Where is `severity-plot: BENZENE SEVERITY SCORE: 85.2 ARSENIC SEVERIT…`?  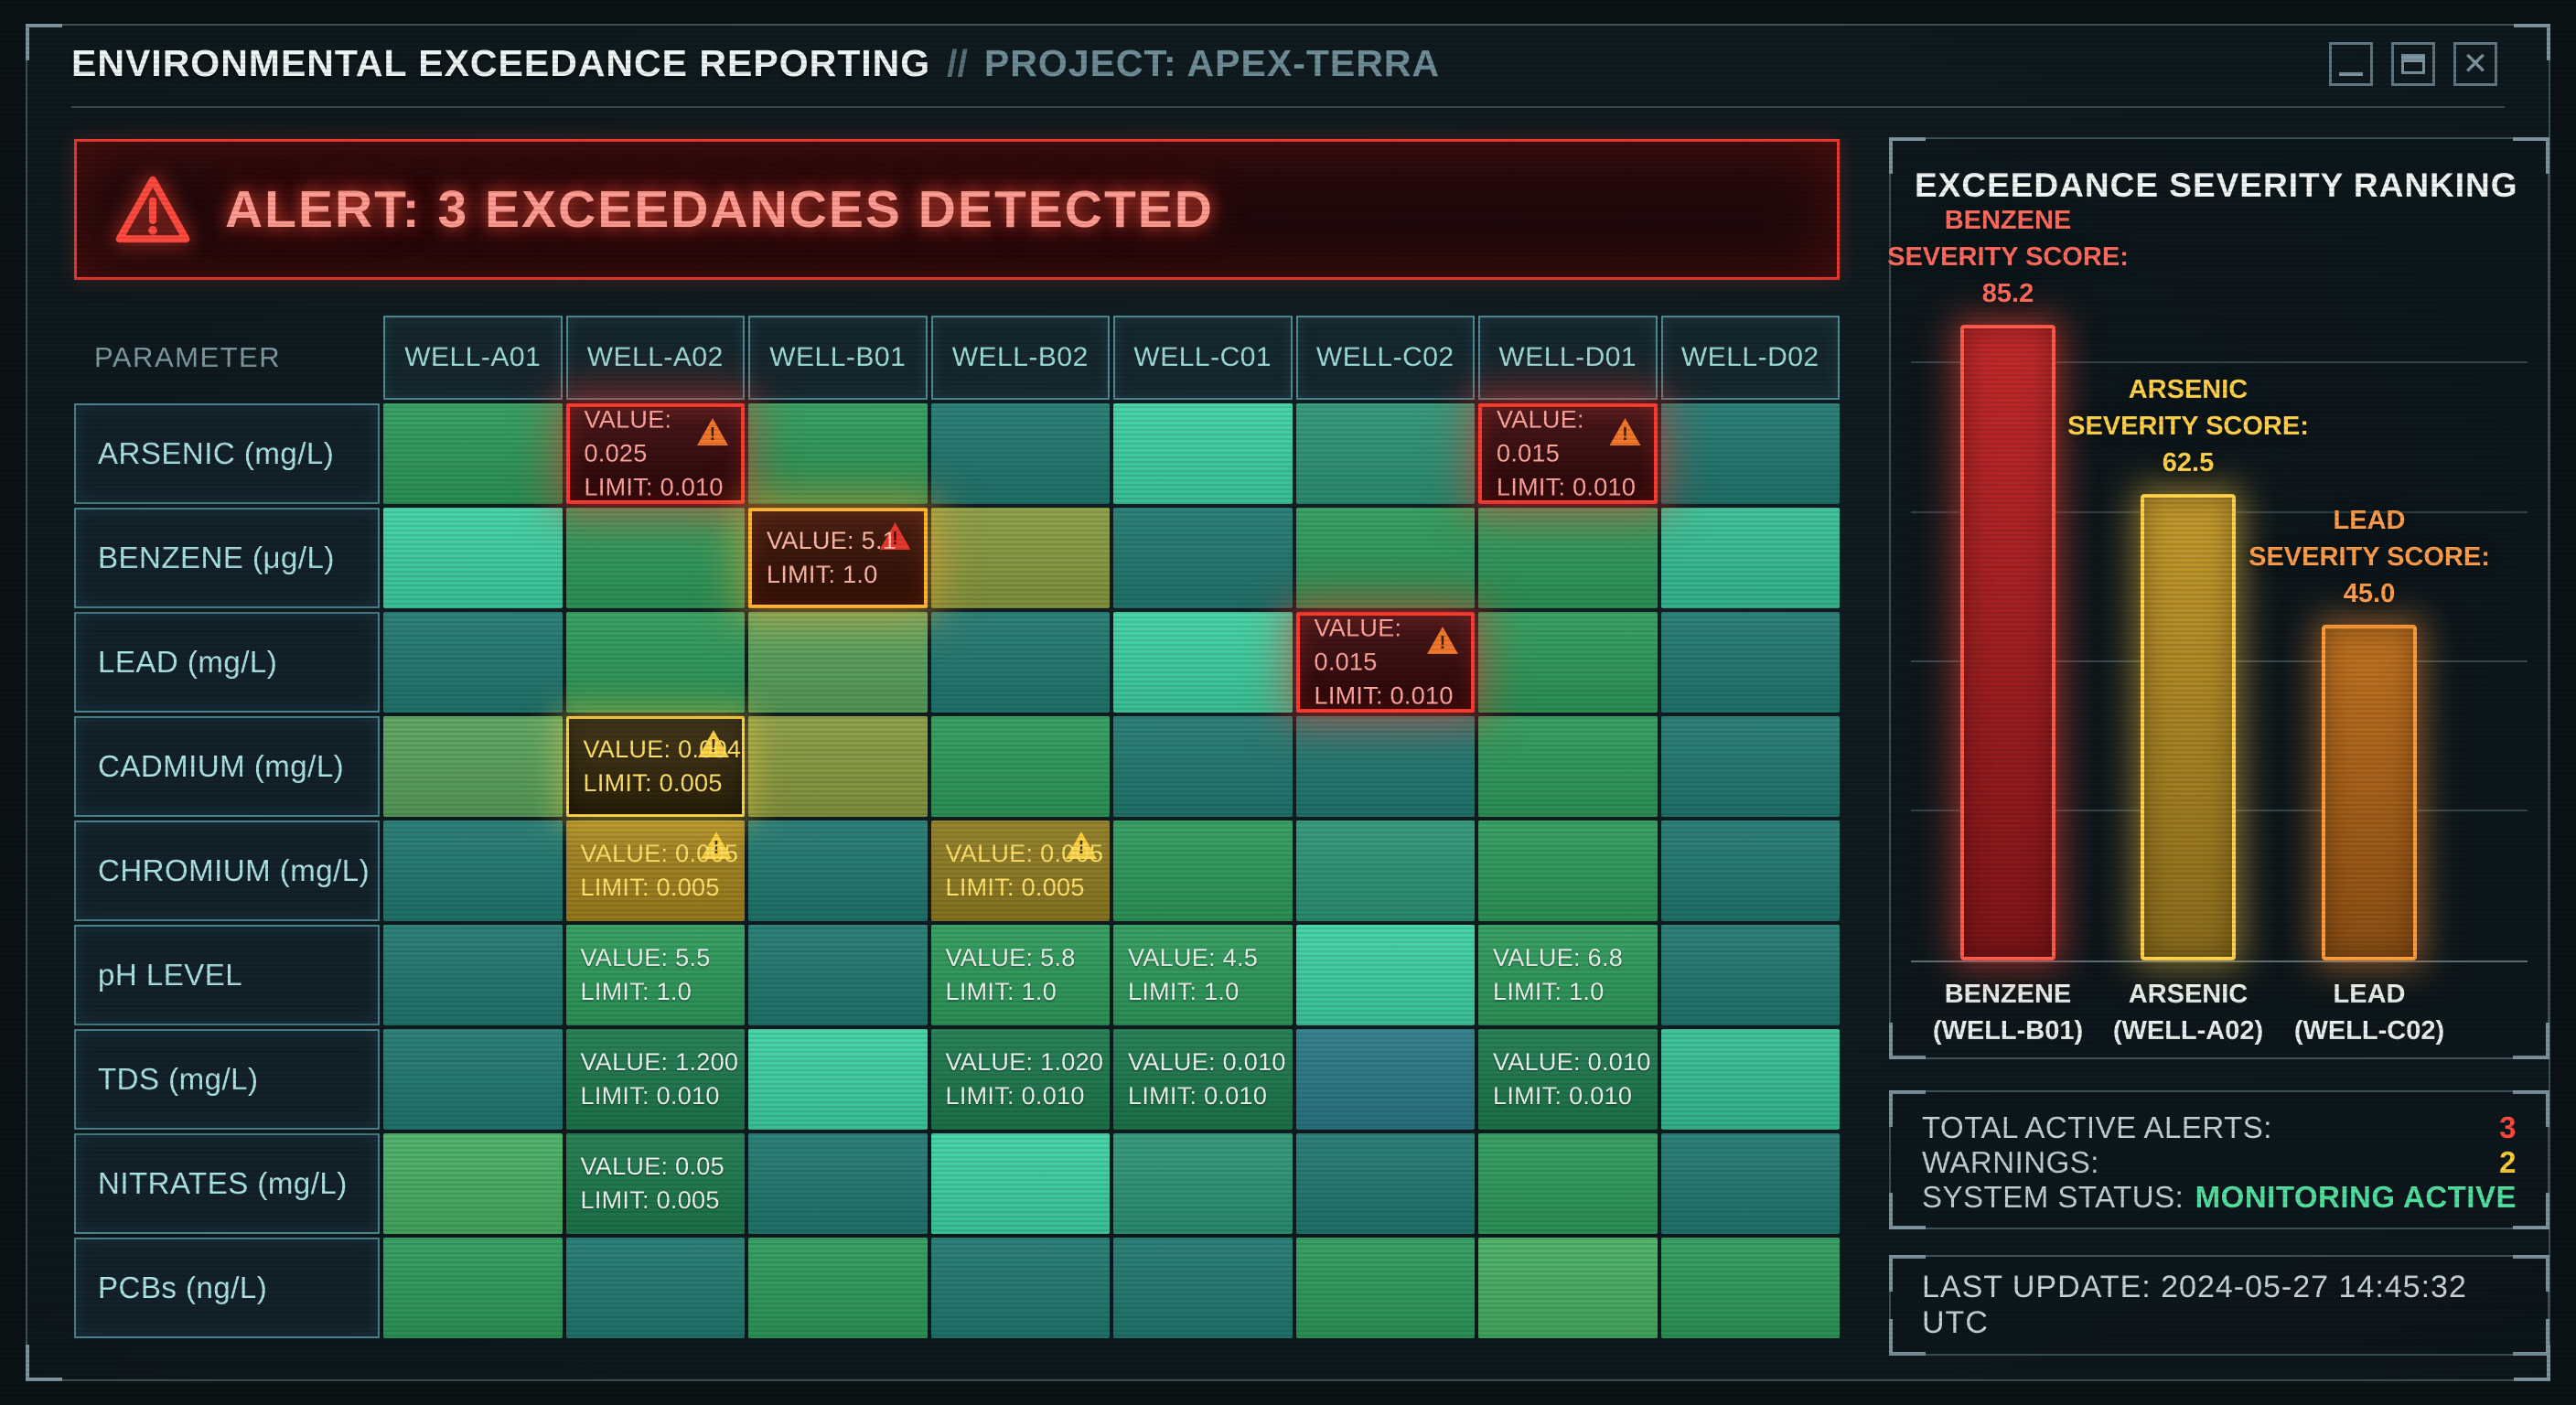
severity-plot: BENZENE SEVERITY SCORE: 85.2 ARSENIC SEVERIT… is located at coordinates (2207, 584).